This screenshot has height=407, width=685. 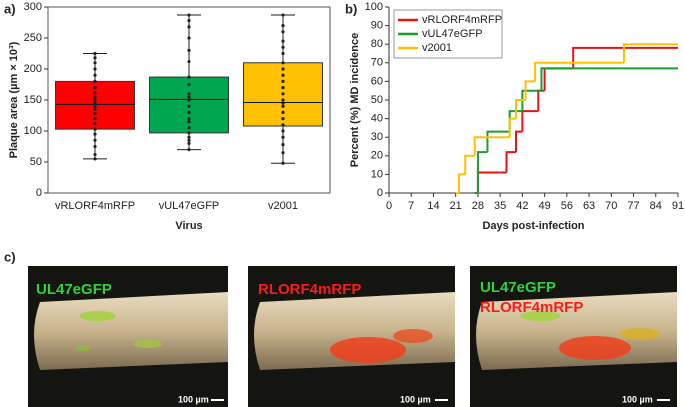 I want to click on panel-label: a), so click(x=10, y=8).